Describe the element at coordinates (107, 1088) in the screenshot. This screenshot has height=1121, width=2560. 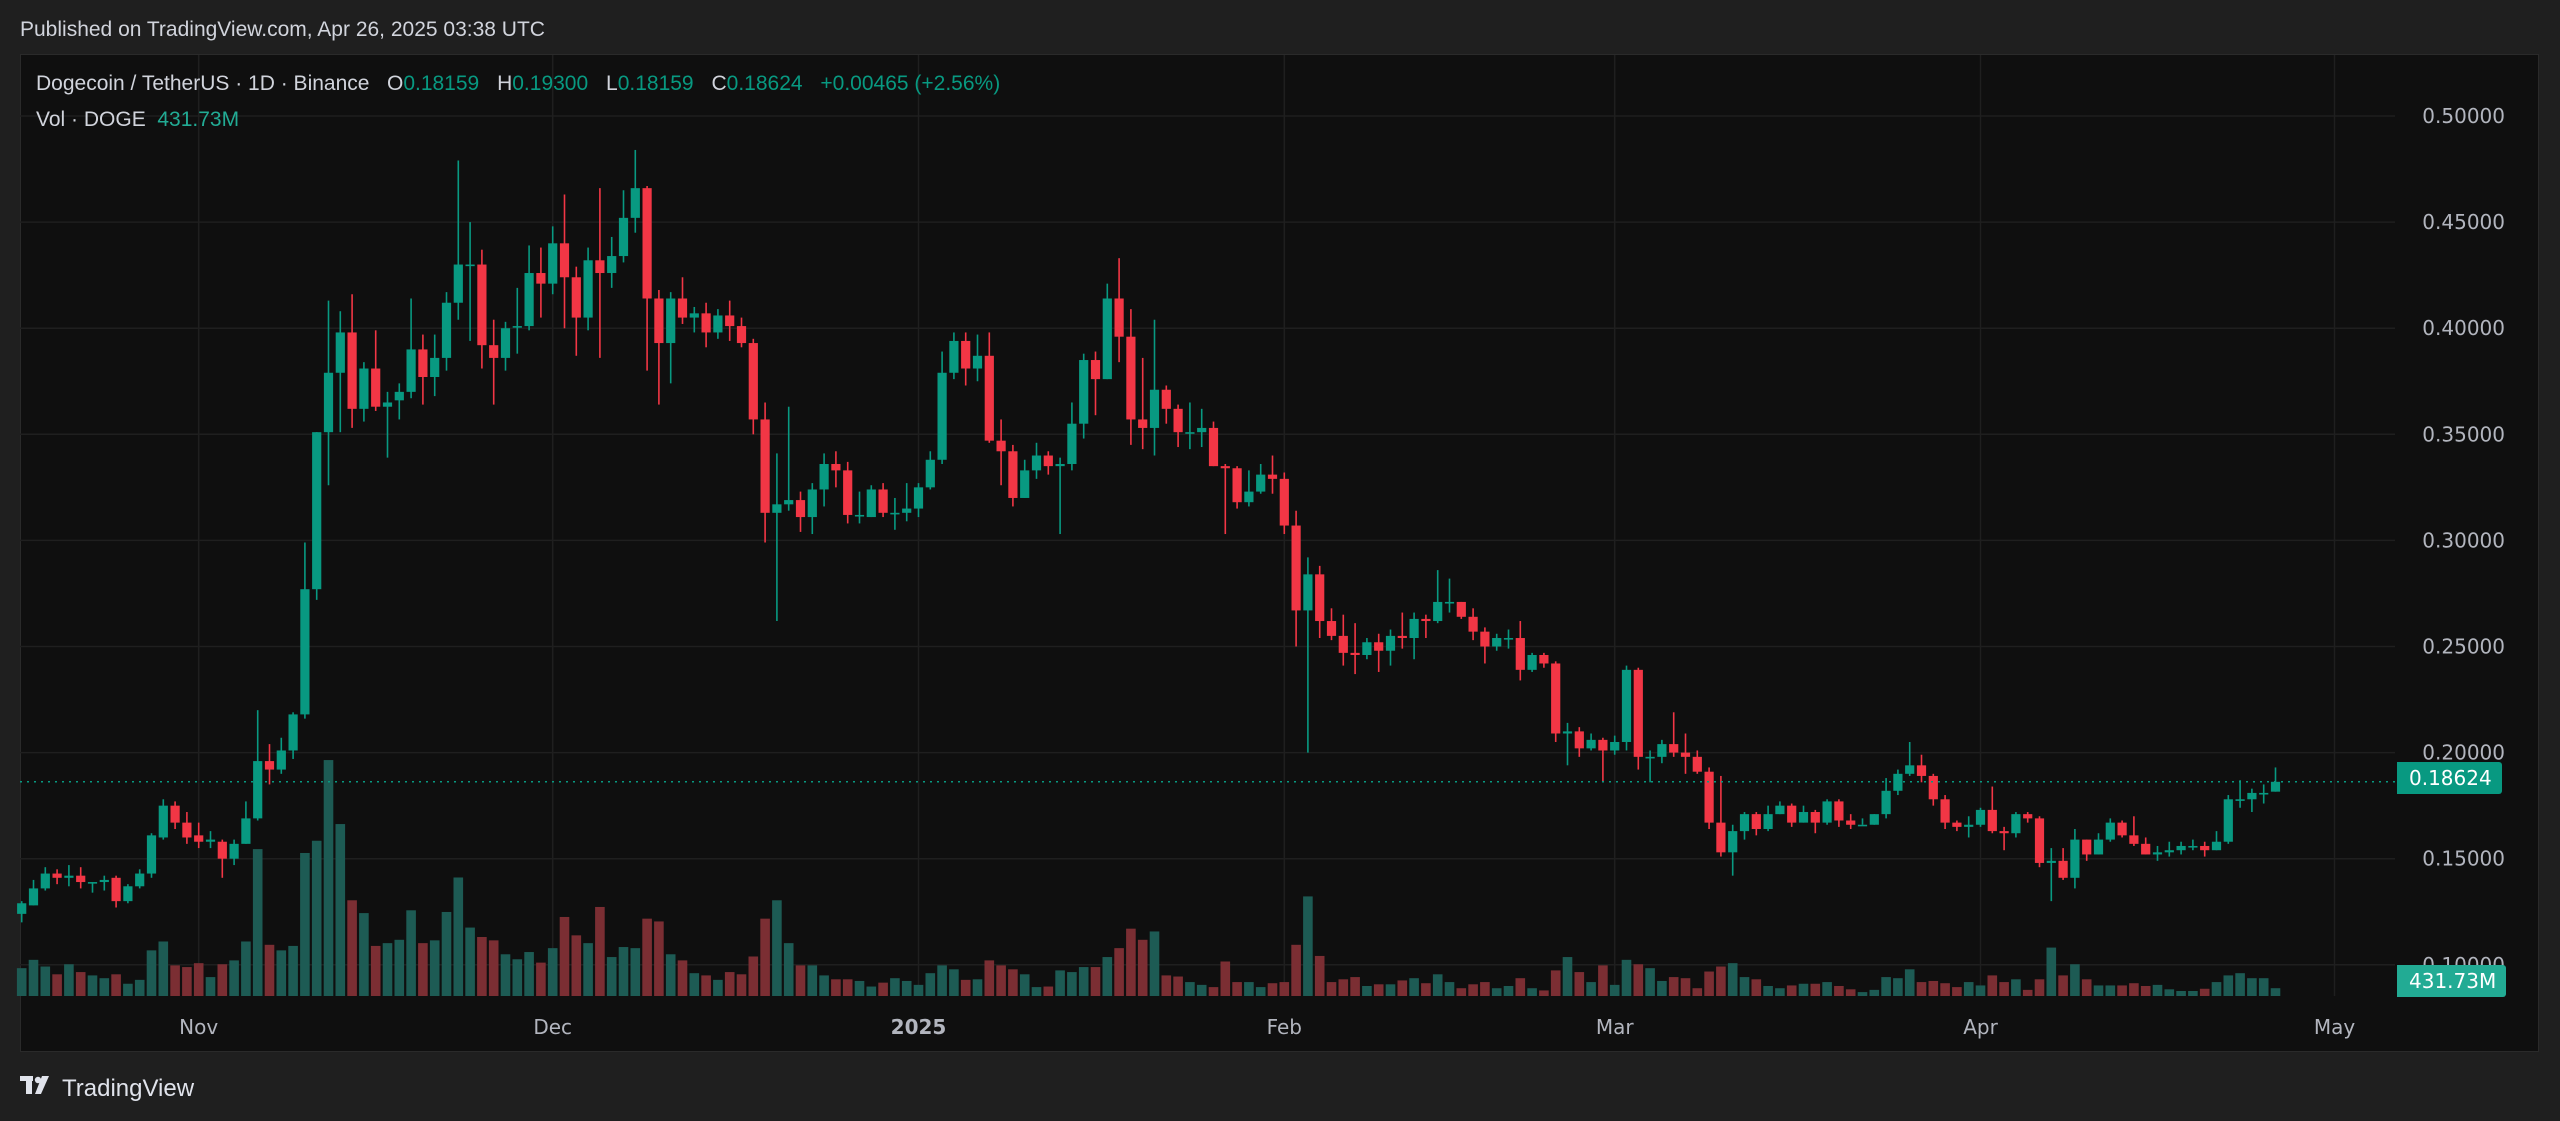
I see `footer-brand: TradingView` at that location.